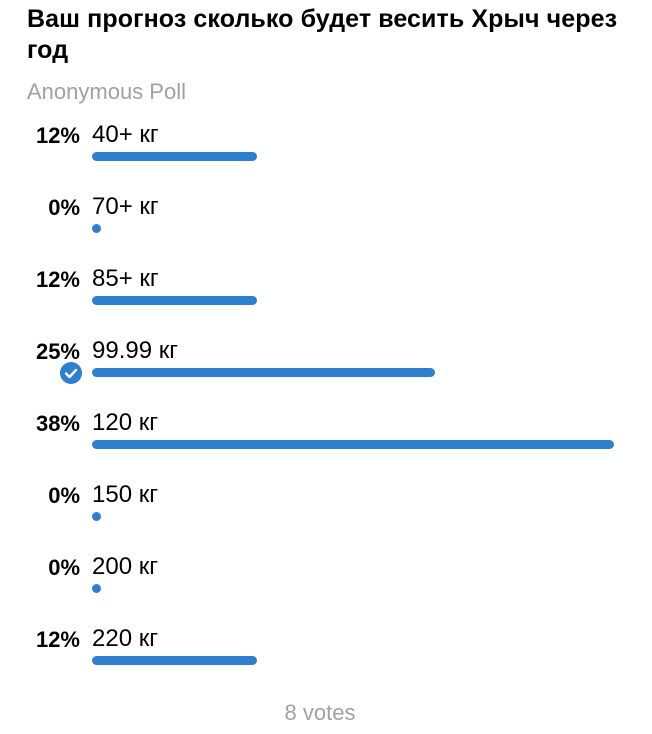 This screenshot has width=652, height=734. I want to click on option-label: 220 кг, so click(125, 638).